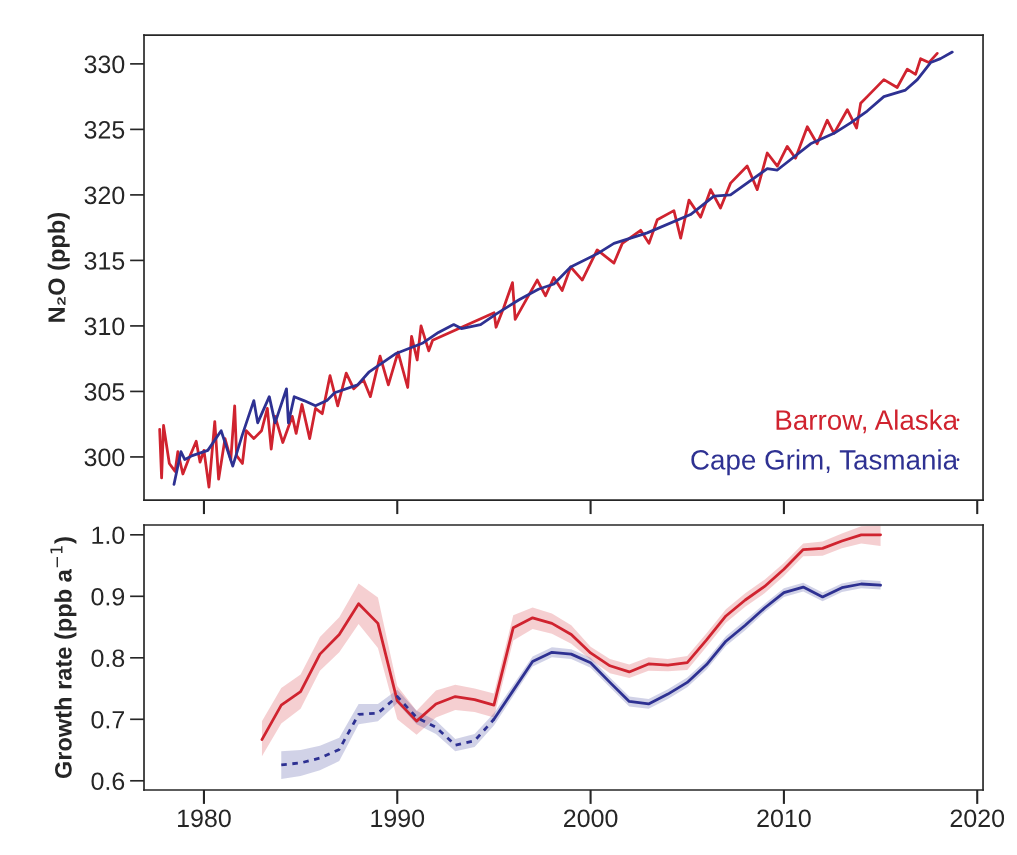  I want to click on y-tick-label: 300, so click(104, 457).